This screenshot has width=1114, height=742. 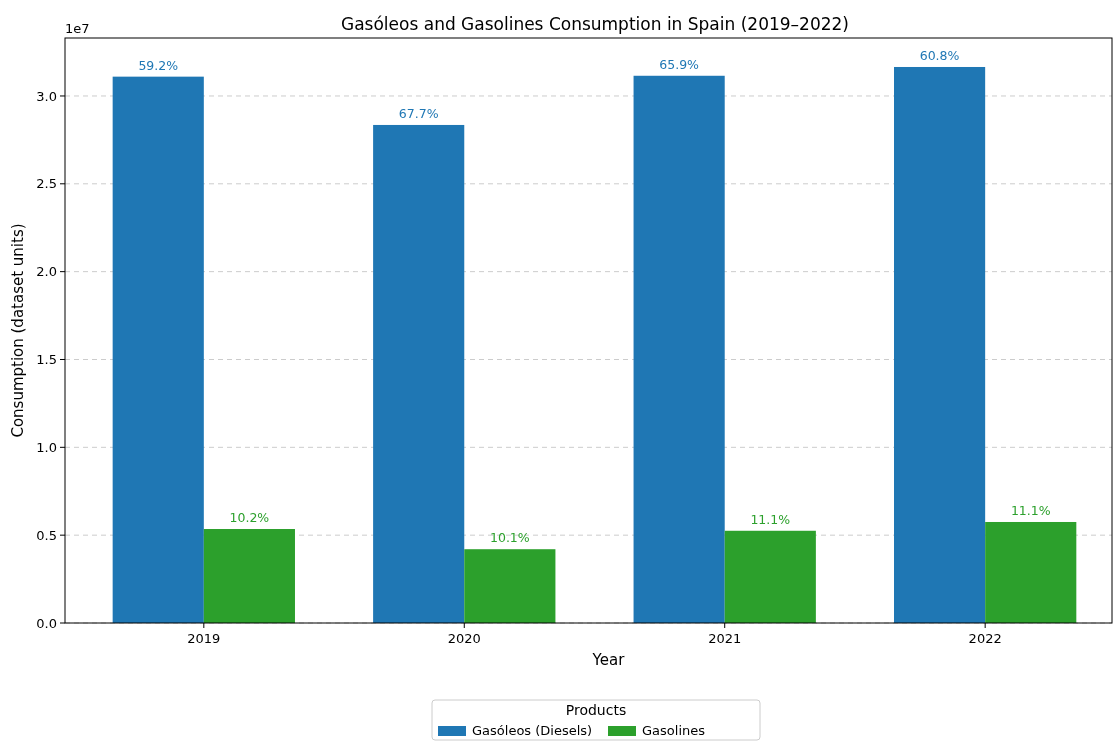 I want to click on legend-title: Products, so click(x=596, y=710).